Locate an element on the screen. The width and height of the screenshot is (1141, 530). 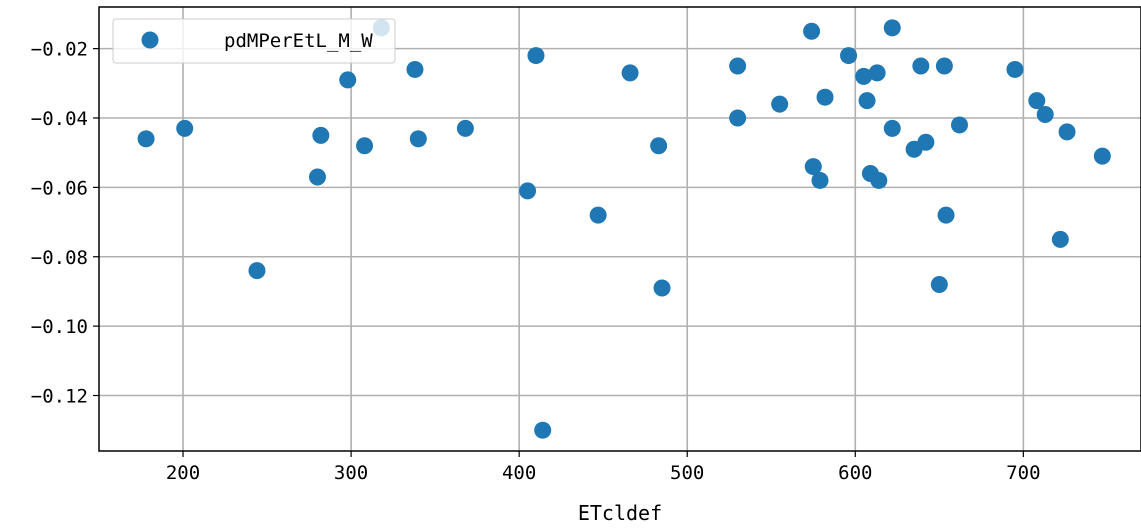
legend: pdMPerEtL_M_W is located at coordinates (254, 41).